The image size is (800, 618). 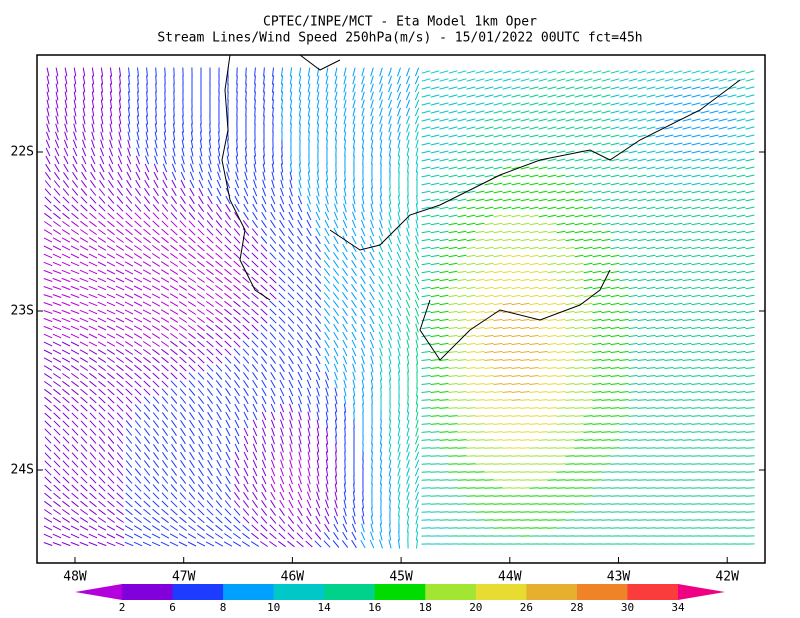 What do you see at coordinates (273, 607) in the screenshot?
I see `colorbar-label: 10` at bounding box center [273, 607].